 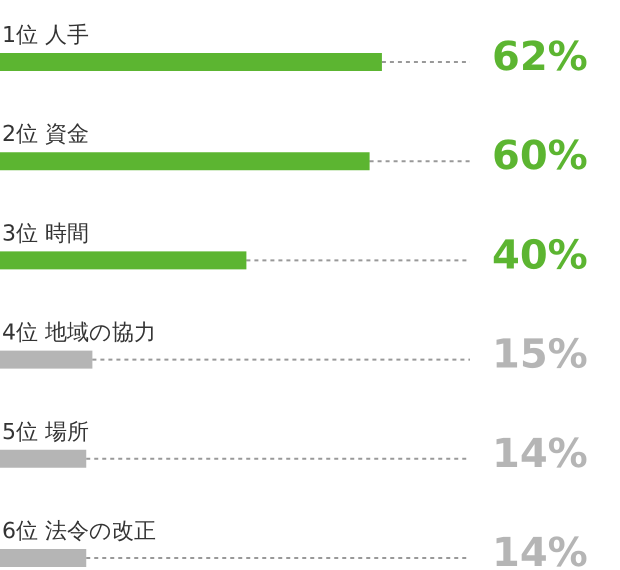 I want to click on y-tick-label: 2位 資金, so click(x=45, y=135).